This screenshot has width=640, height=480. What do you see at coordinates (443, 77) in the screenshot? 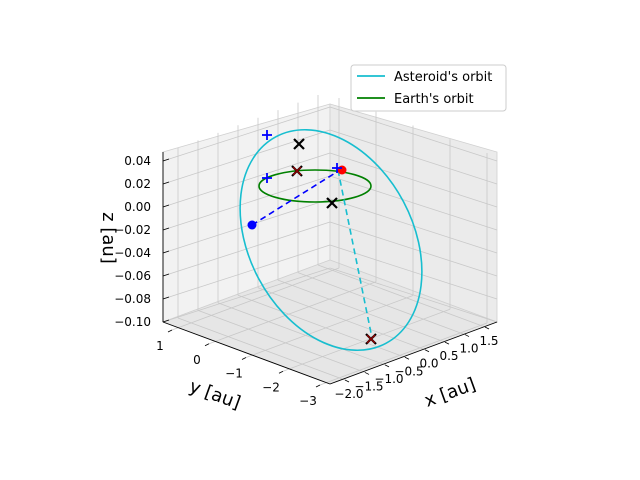
I see `legend-label-asteroid: Asteroid's orbit` at bounding box center [443, 77].